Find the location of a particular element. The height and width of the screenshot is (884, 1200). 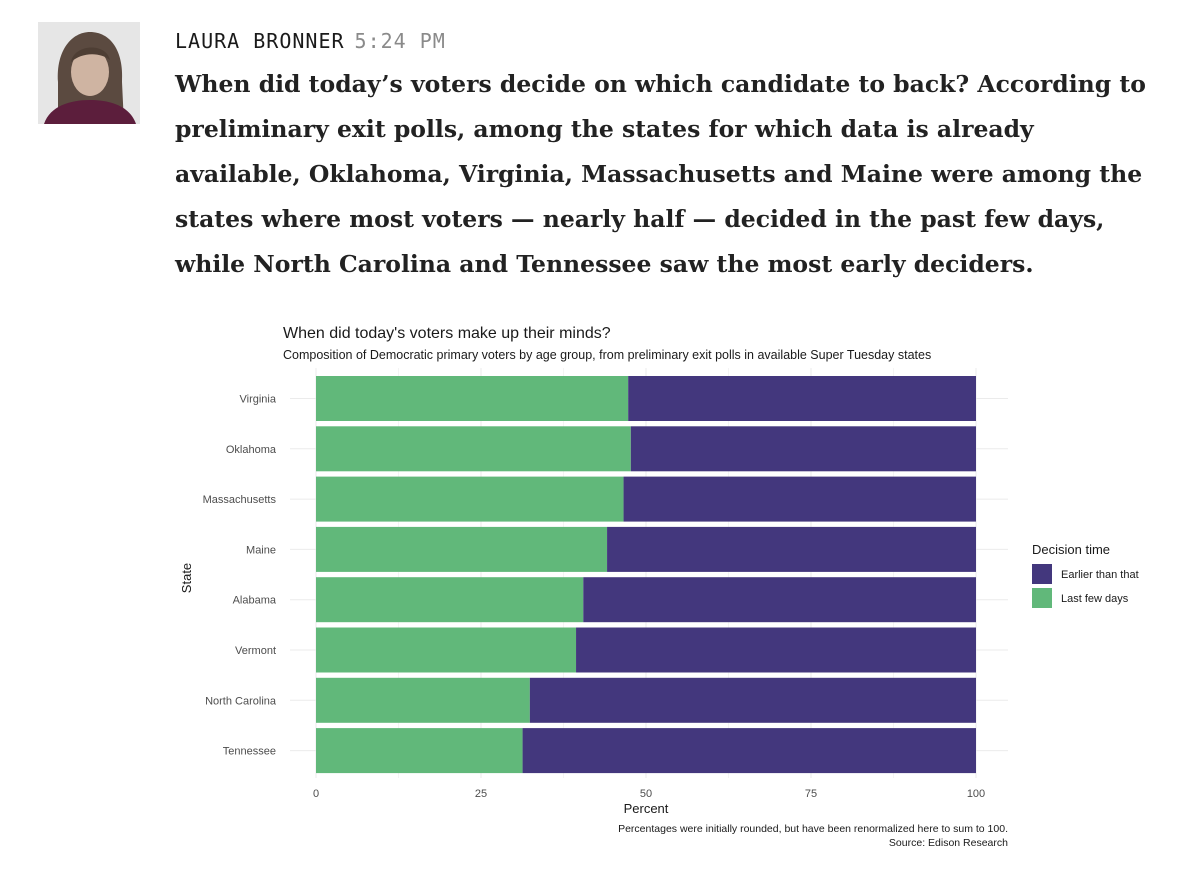

x-tick-label: 0 is located at coordinates (316, 794).